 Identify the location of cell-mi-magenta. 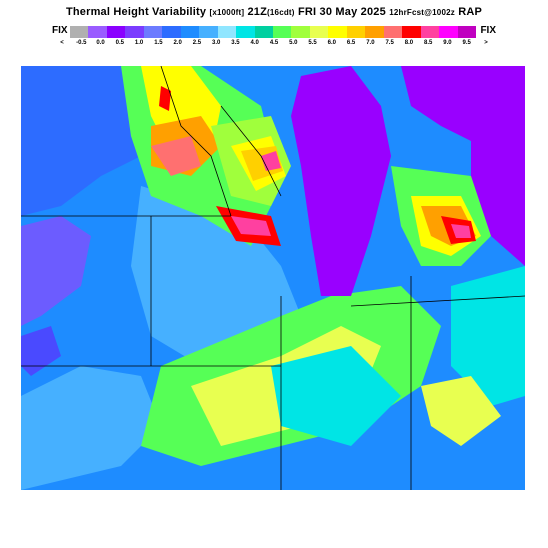
(461, 231).